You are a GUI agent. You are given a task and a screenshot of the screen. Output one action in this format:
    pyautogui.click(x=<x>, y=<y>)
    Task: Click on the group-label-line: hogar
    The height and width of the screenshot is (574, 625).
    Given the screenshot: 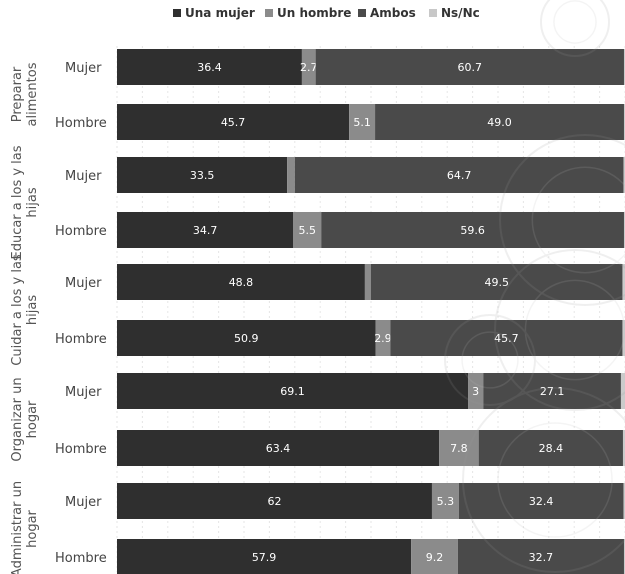 What is the action you would take?
    pyautogui.click(x=32, y=419)
    